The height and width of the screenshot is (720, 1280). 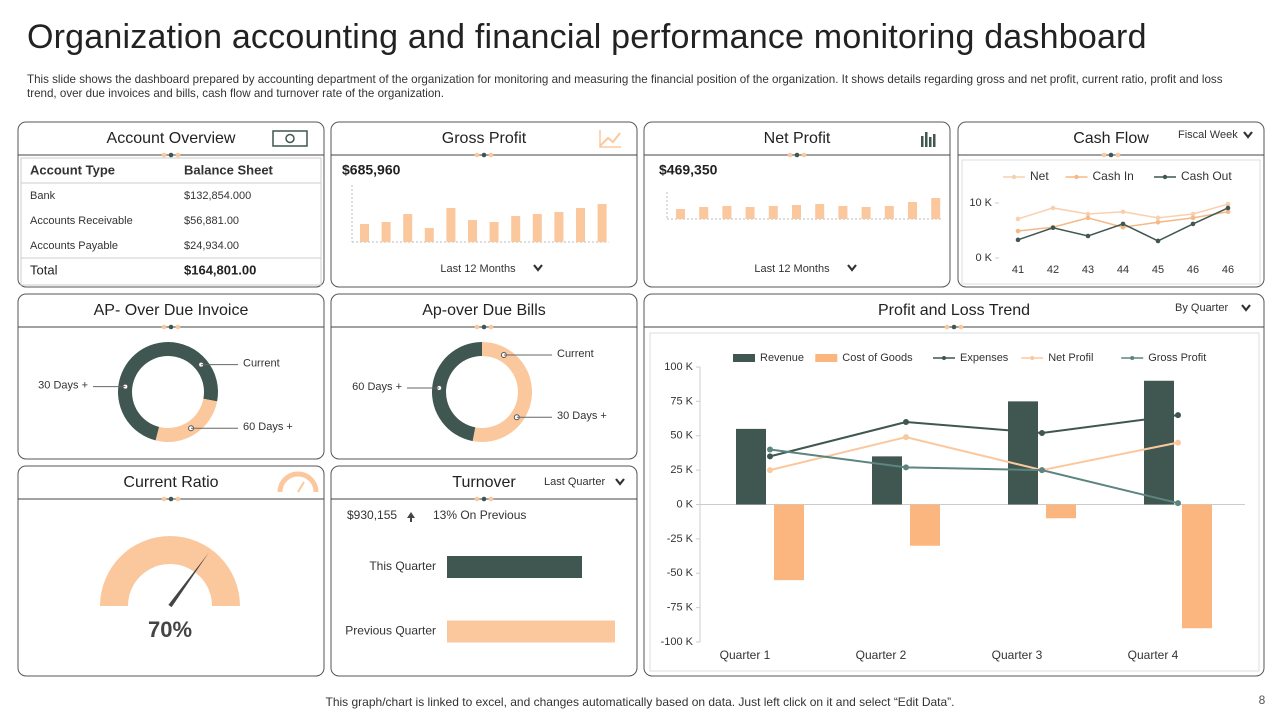 I want to click on panel-title: Net Profit, so click(x=797, y=138).